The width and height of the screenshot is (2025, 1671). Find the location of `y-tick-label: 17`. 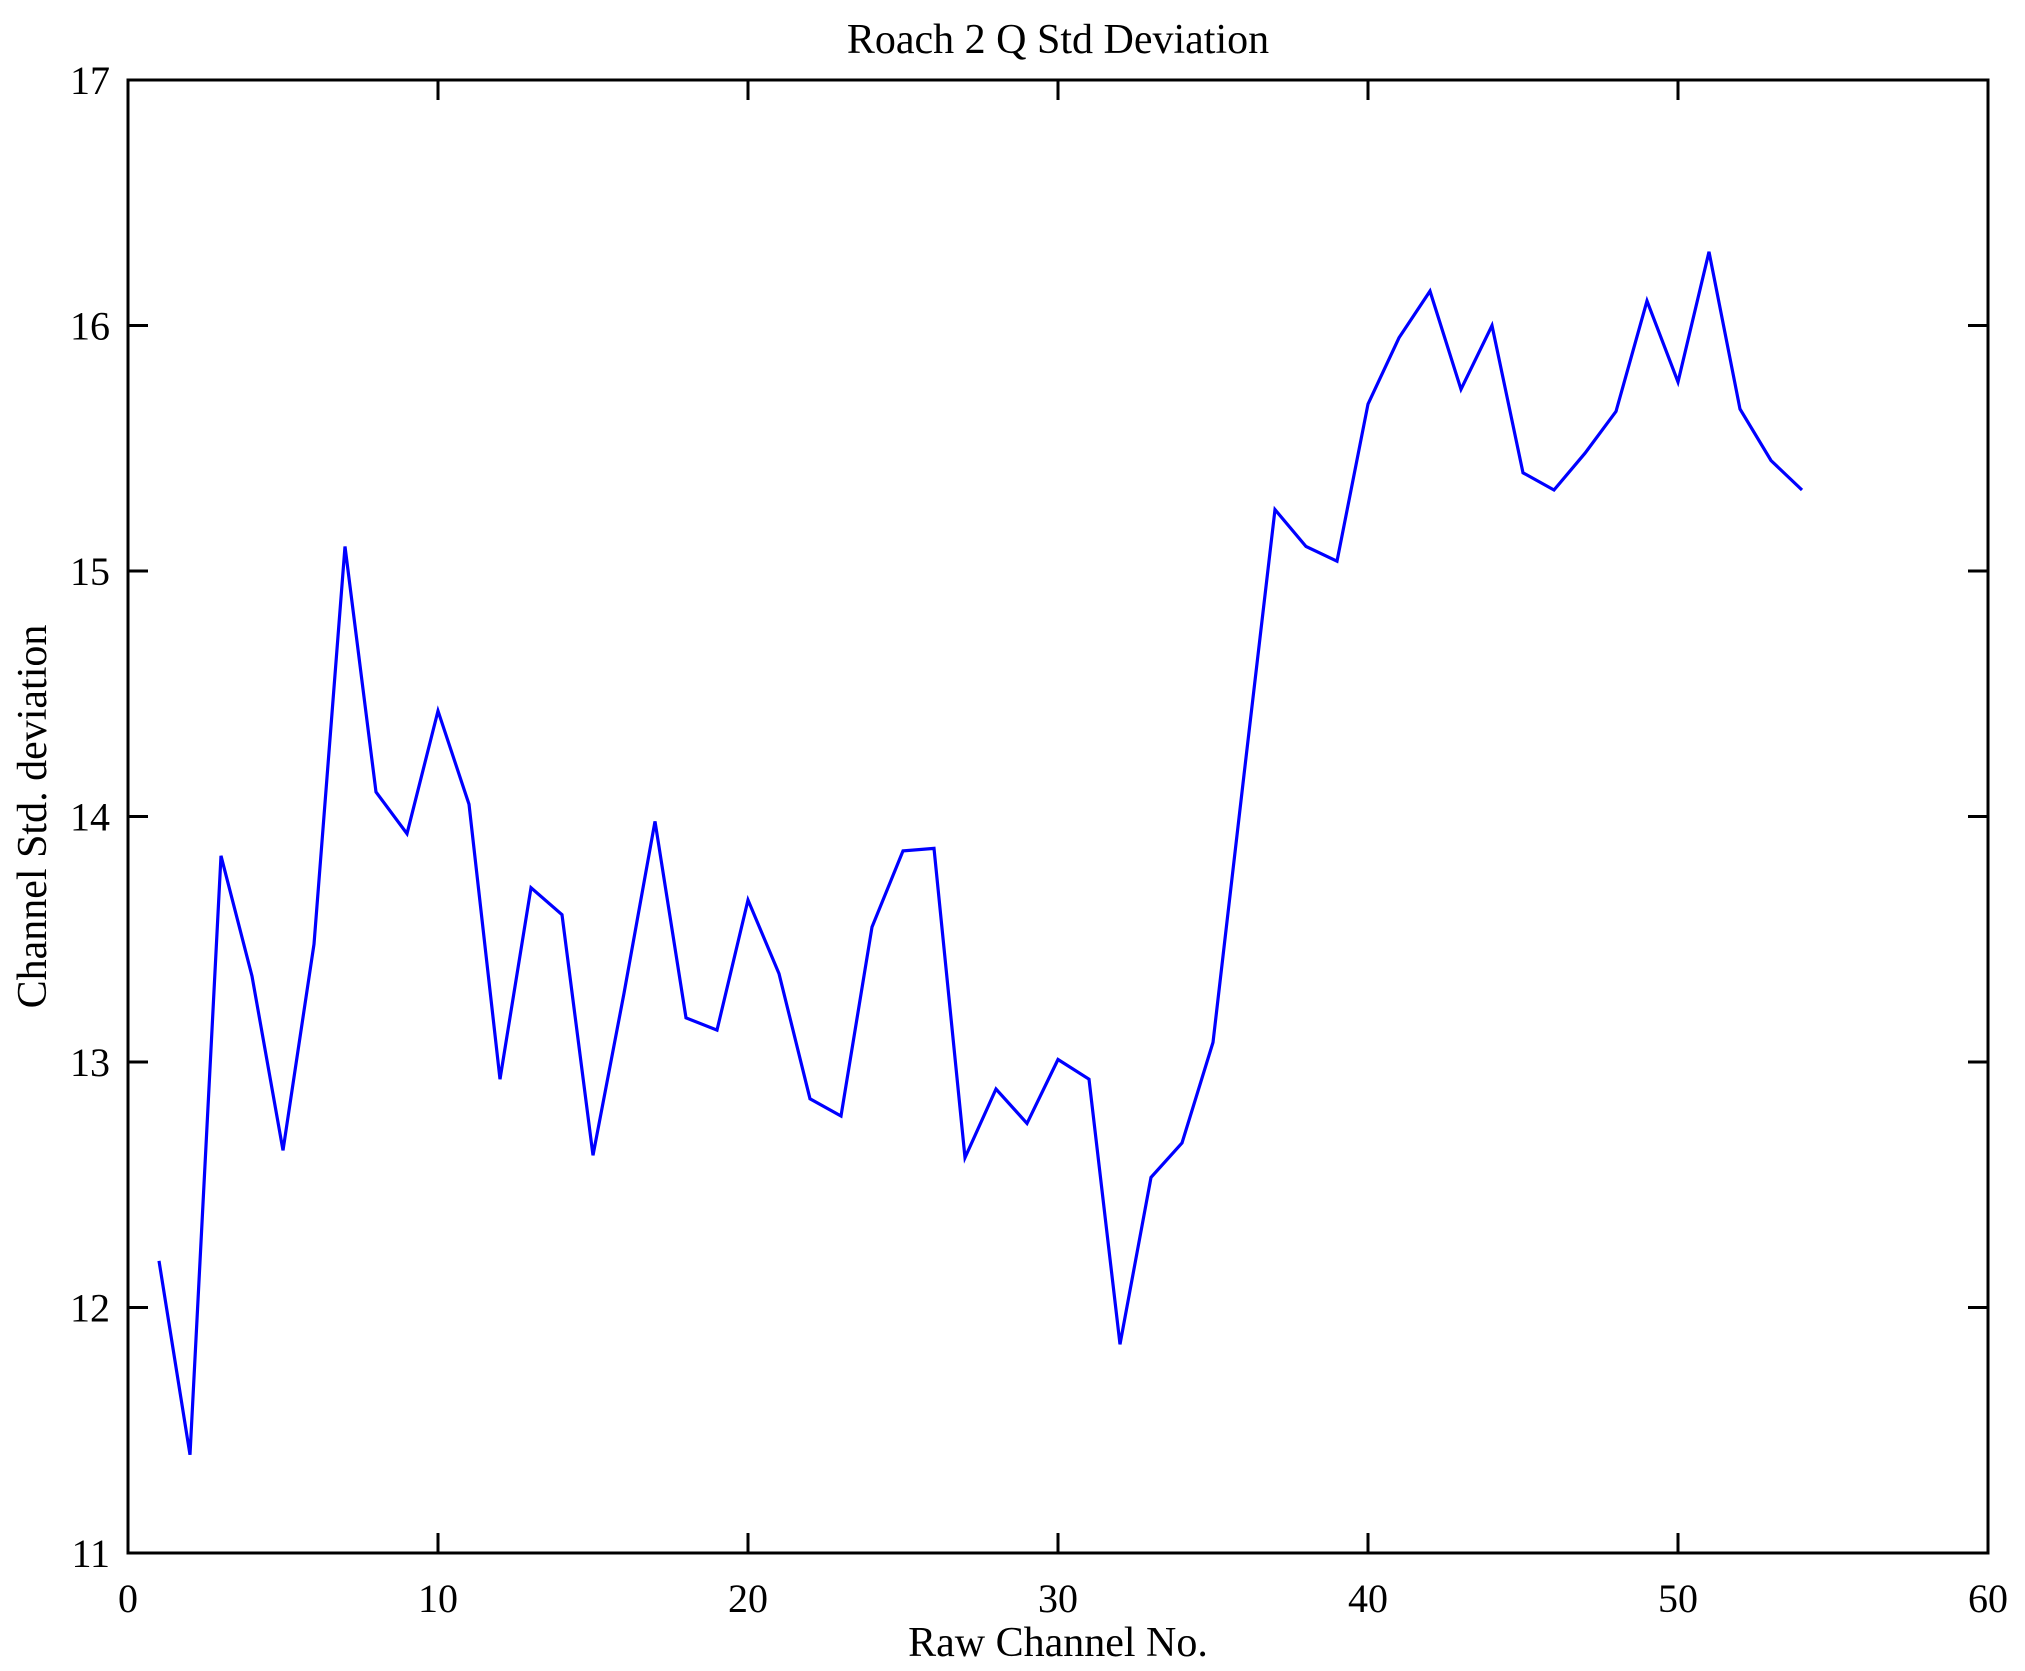

y-tick-label: 17 is located at coordinates (90, 80).